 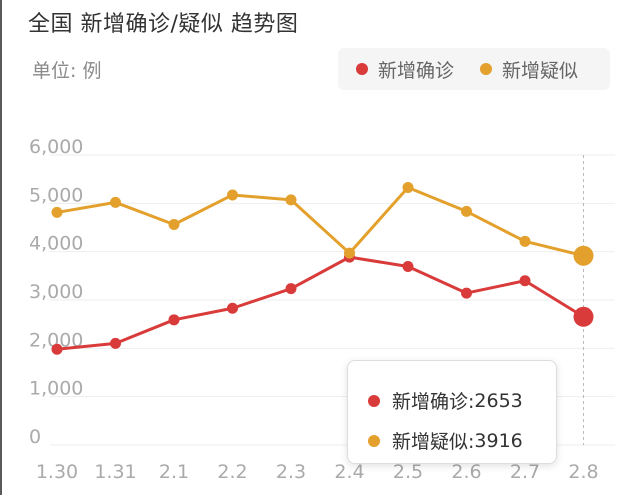 What do you see at coordinates (474, 69) in the screenshot?
I see `legend: 新增确诊 新增疑似` at bounding box center [474, 69].